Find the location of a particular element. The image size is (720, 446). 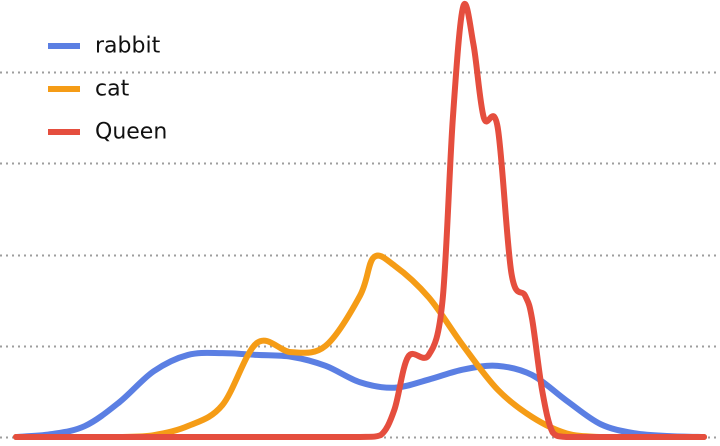

legend-label-queen: Queen is located at coordinates (131, 132).